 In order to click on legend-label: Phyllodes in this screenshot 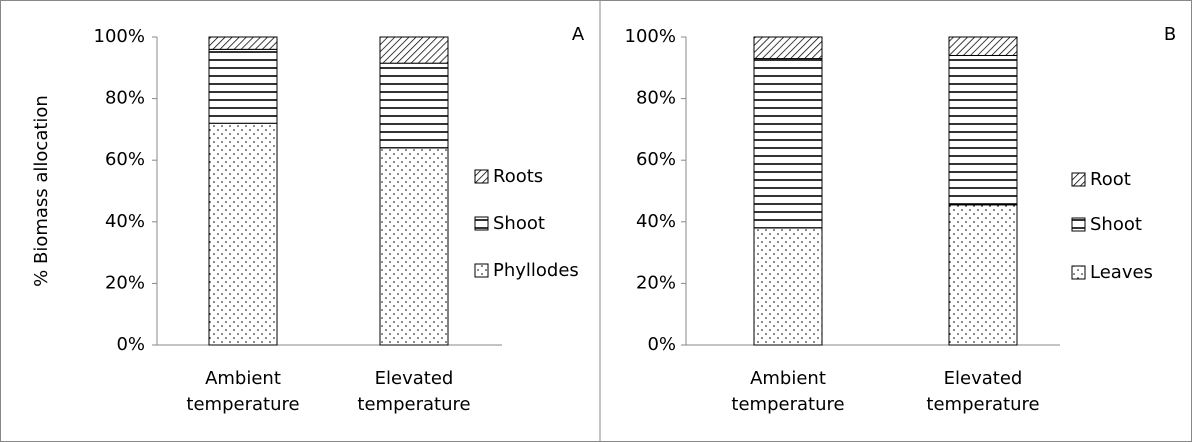, I will do `click(536, 270)`.